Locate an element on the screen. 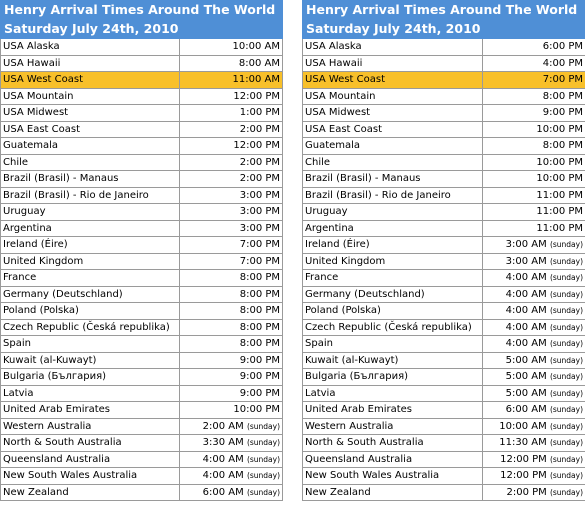 This screenshot has width=585, height=510. location-cell: United Arab Emirates is located at coordinates (90, 410).